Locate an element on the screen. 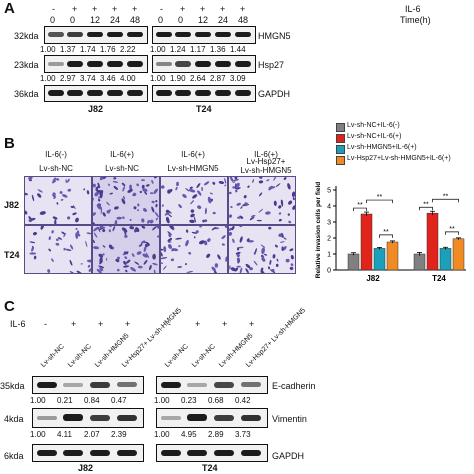 Image resolution: width=474 pixels, height=474 pixels. value-cell: 4.00 is located at coordinates (128, 78).